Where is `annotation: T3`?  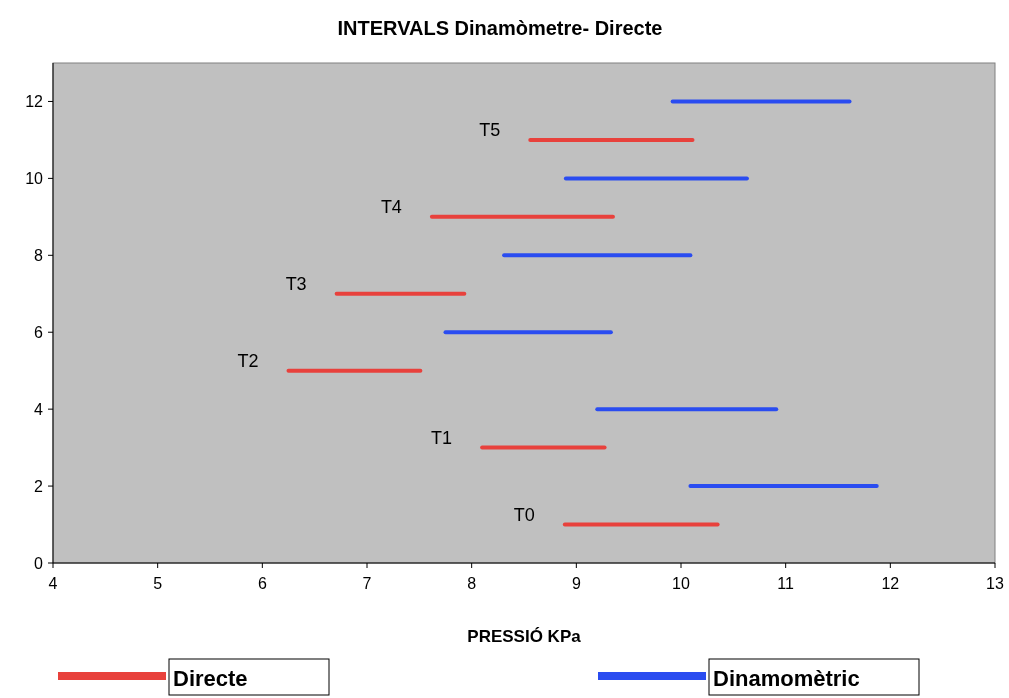
annotation: T3 is located at coordinates (296, 283).